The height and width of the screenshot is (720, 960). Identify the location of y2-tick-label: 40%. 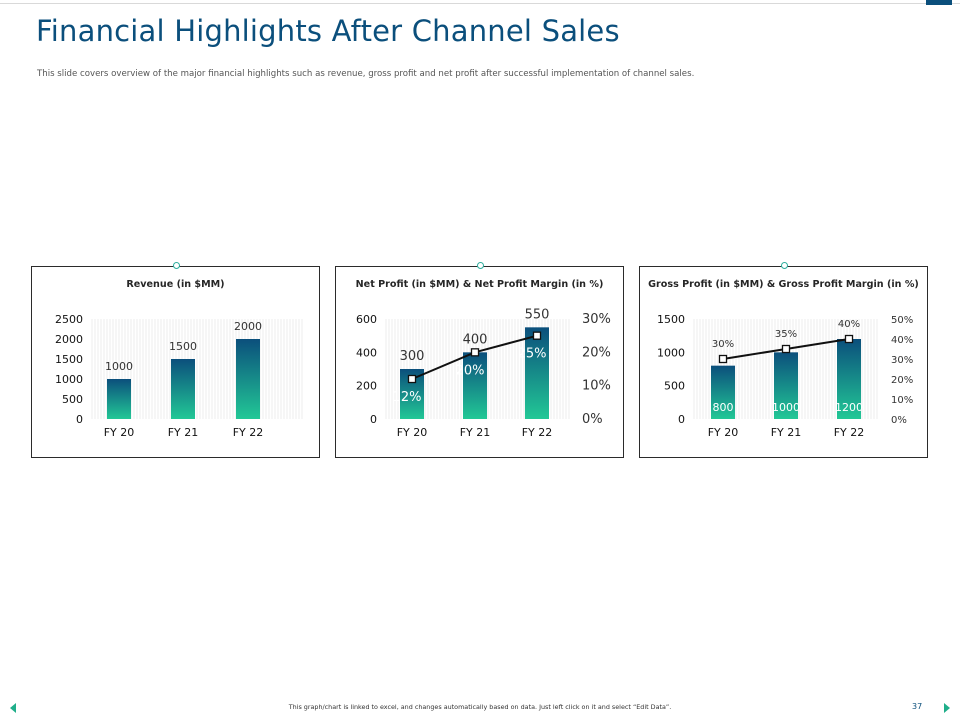
(902, 340).